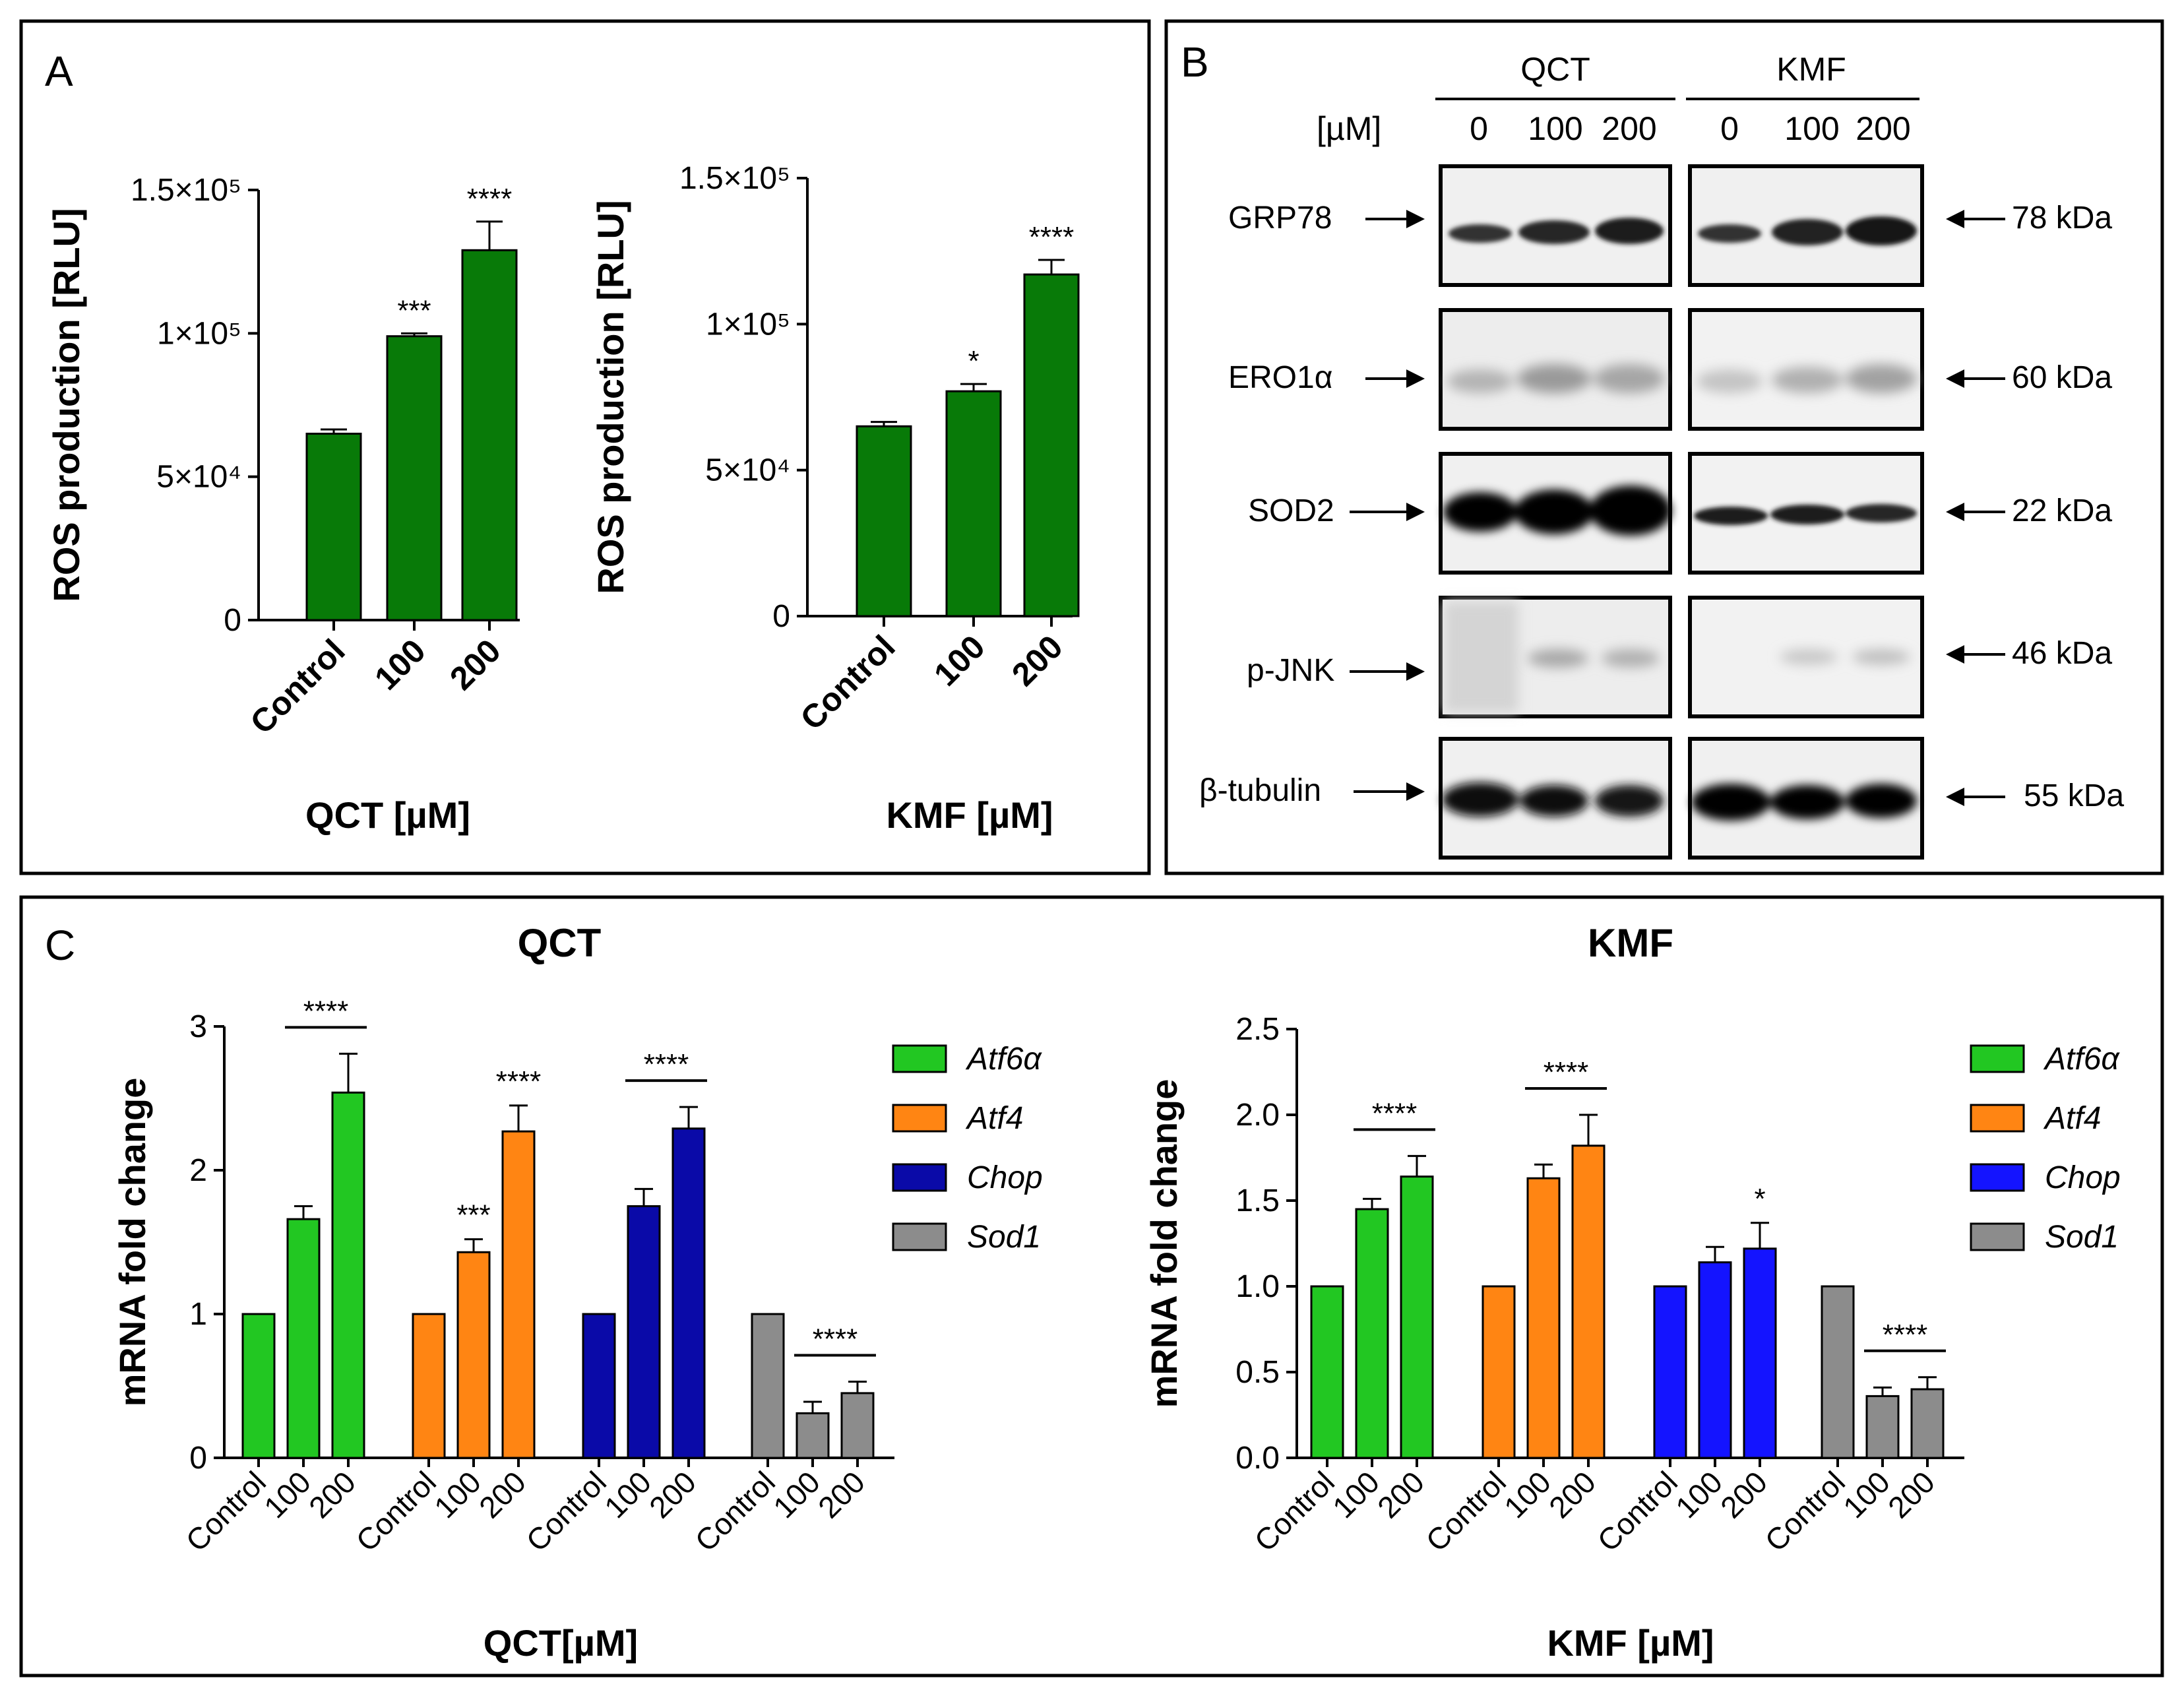 This screenshot has height=1694, width=2184. Describe the element at coordinates (1195, 62) in the screenshot. I see `panel-letter-b: B` at that location.